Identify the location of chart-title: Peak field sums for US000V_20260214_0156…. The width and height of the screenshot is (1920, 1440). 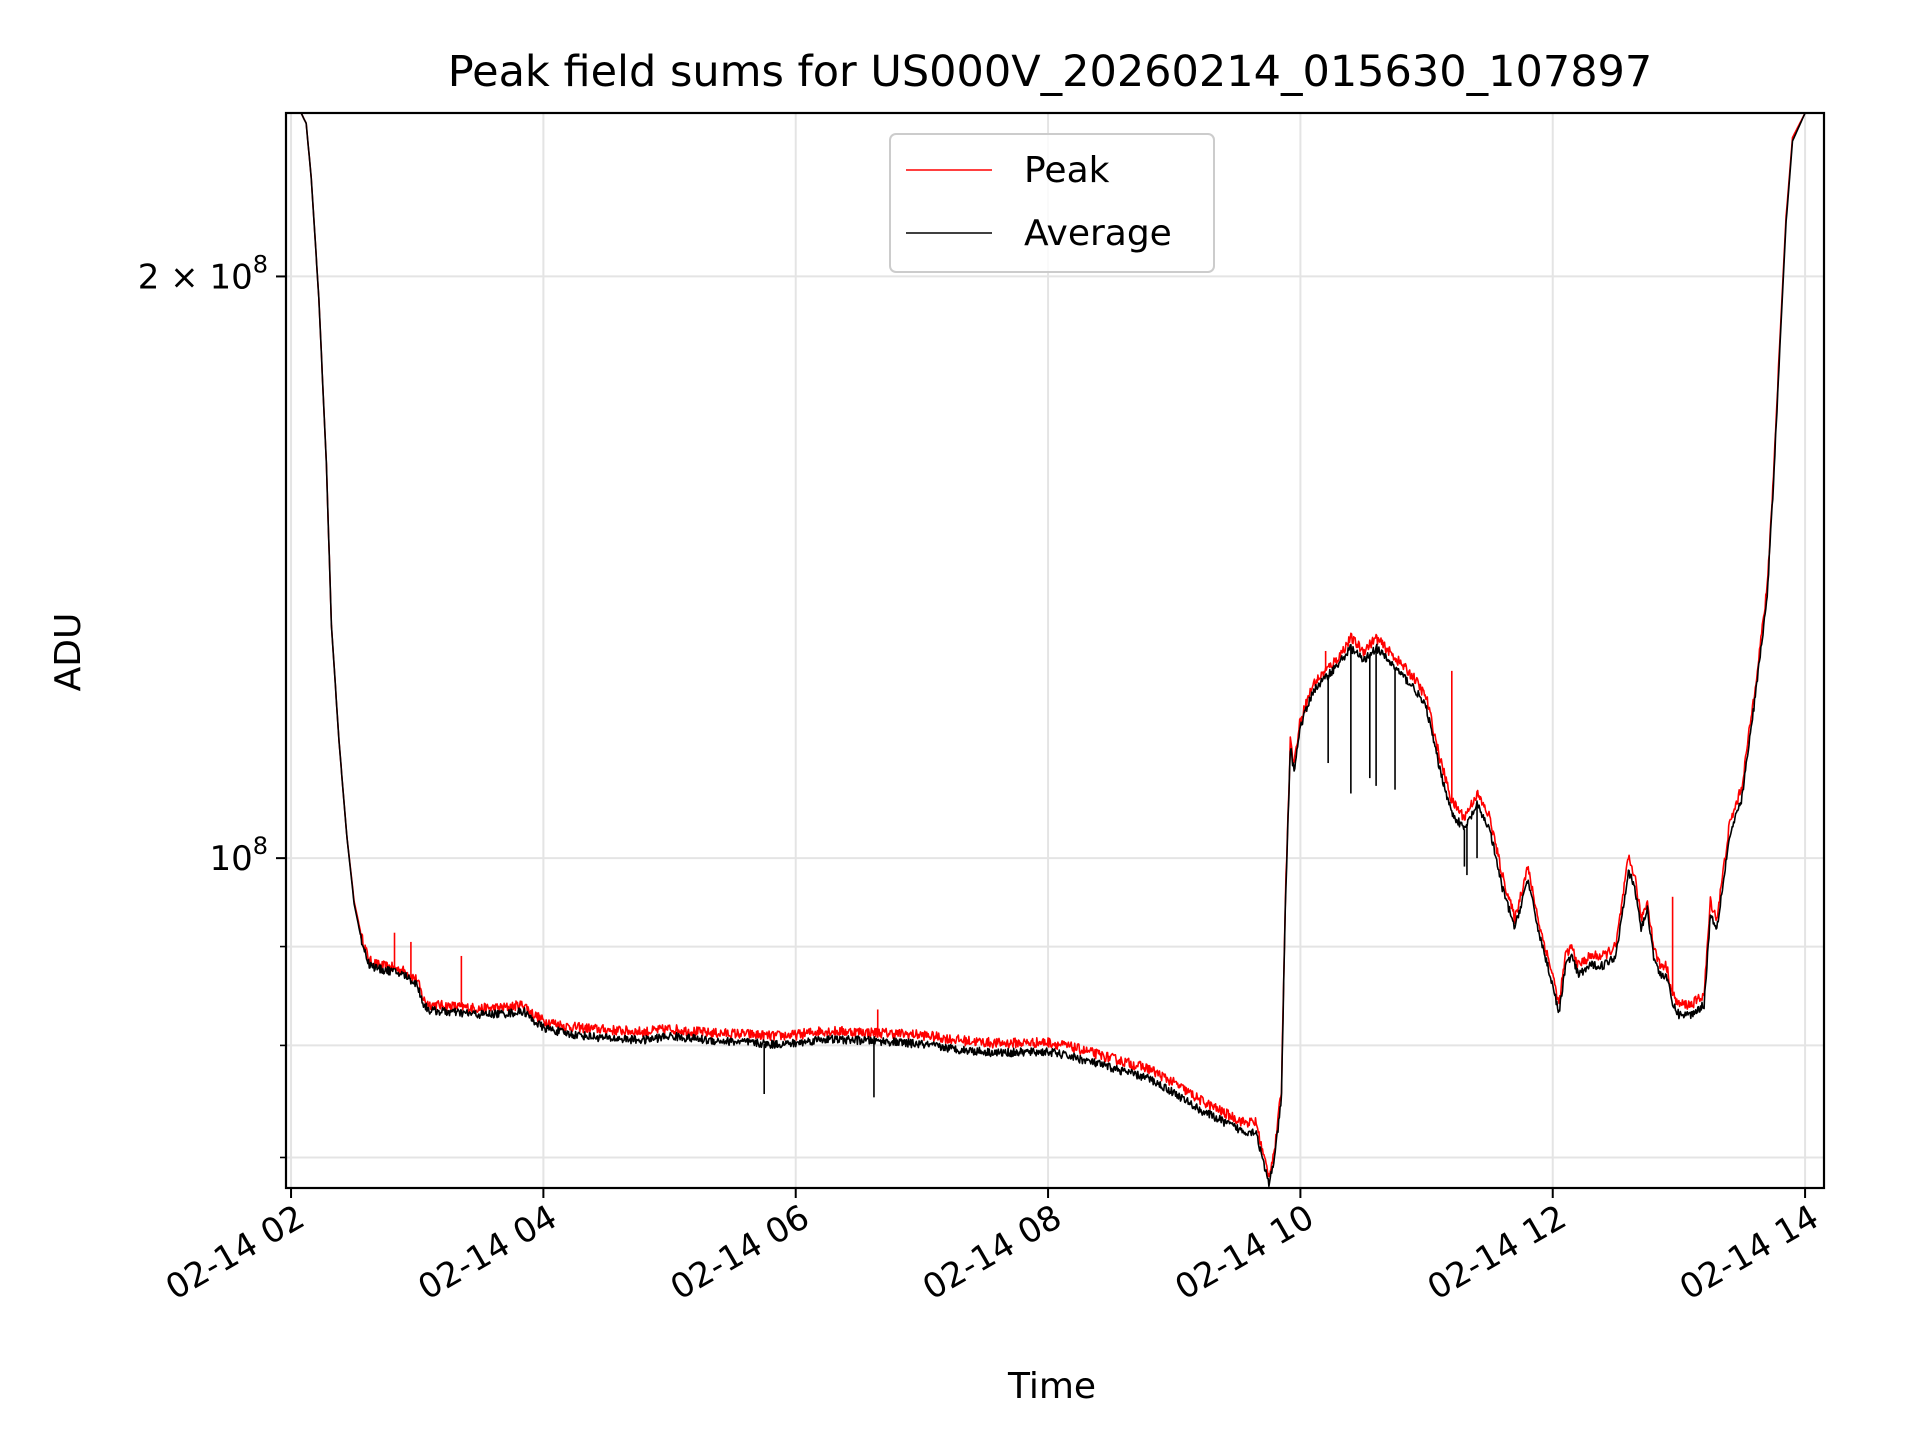
(1050, 72).